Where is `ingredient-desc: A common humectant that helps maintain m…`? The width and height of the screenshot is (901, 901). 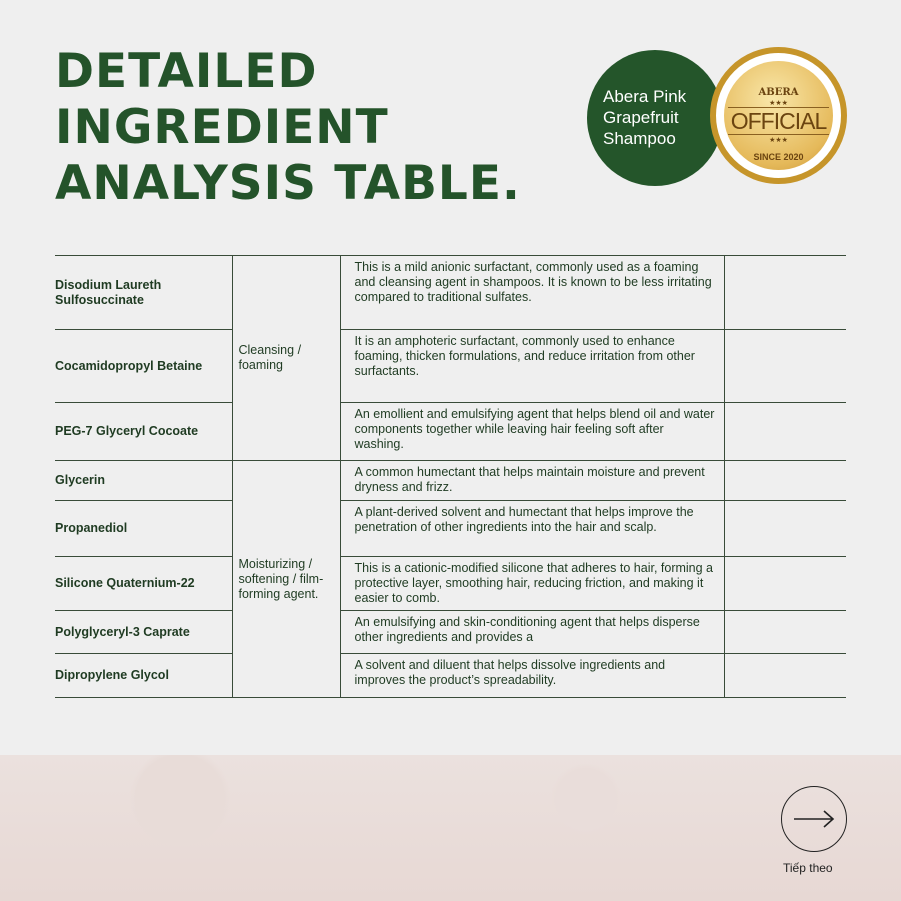
ingredient-desc: A common humectant that helps maintain m… is located at coordinates (532, 480).